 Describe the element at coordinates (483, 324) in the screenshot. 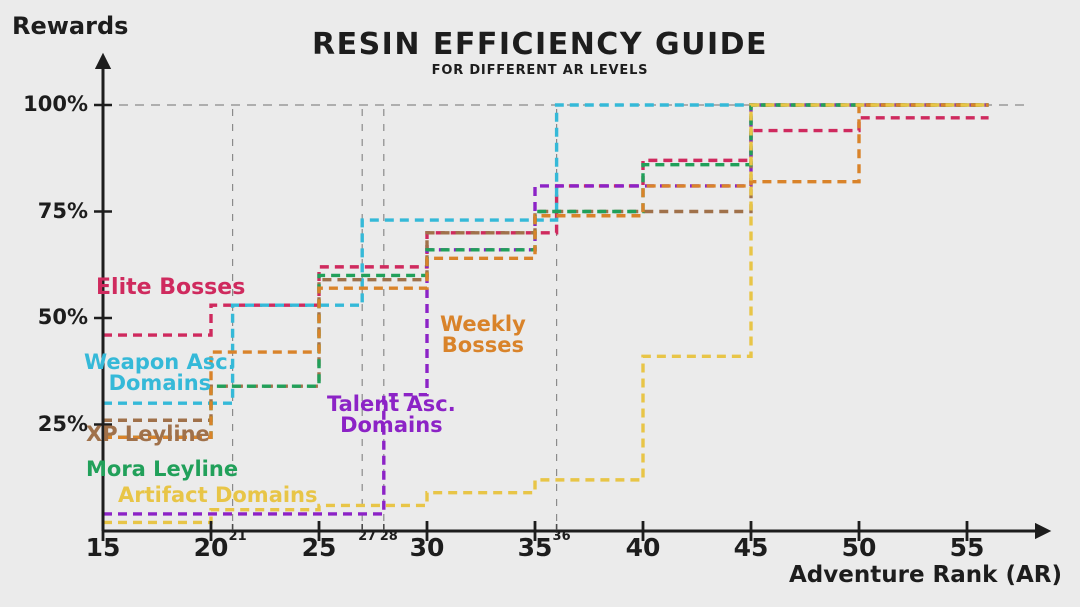

I see `series-label-text: Weekly` at that location.